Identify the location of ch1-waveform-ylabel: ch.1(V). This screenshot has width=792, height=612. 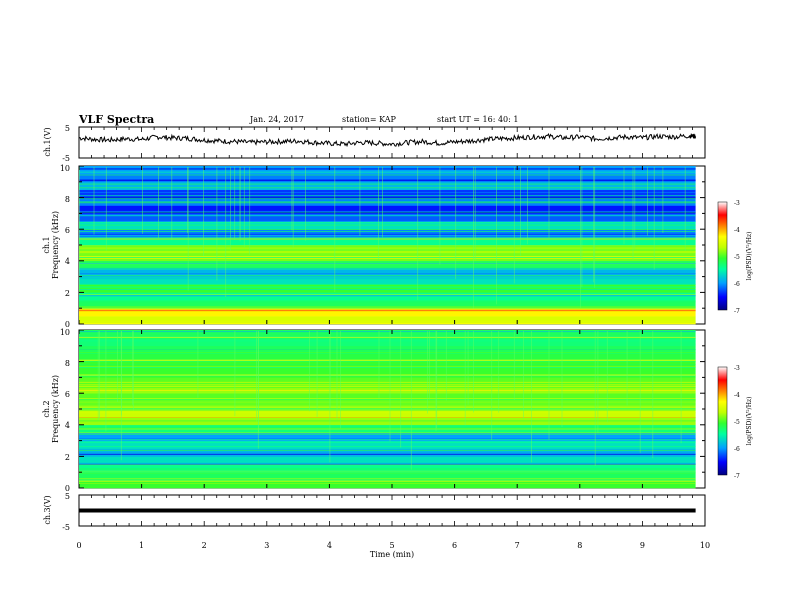
(47, 141).